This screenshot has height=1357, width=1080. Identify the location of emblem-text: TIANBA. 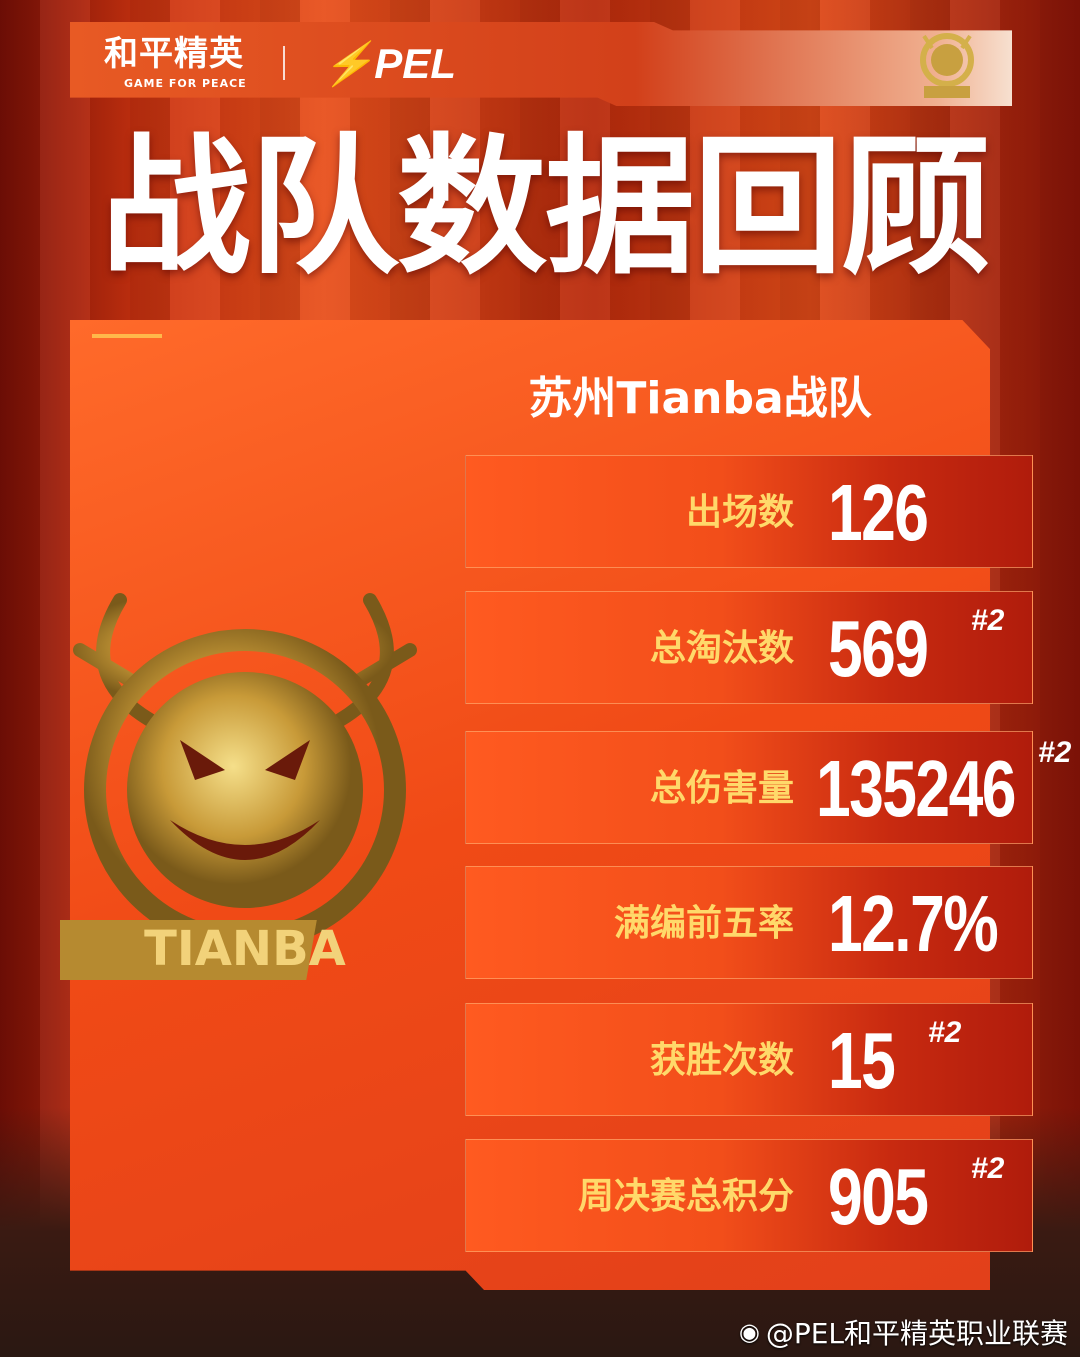
(245, 949).